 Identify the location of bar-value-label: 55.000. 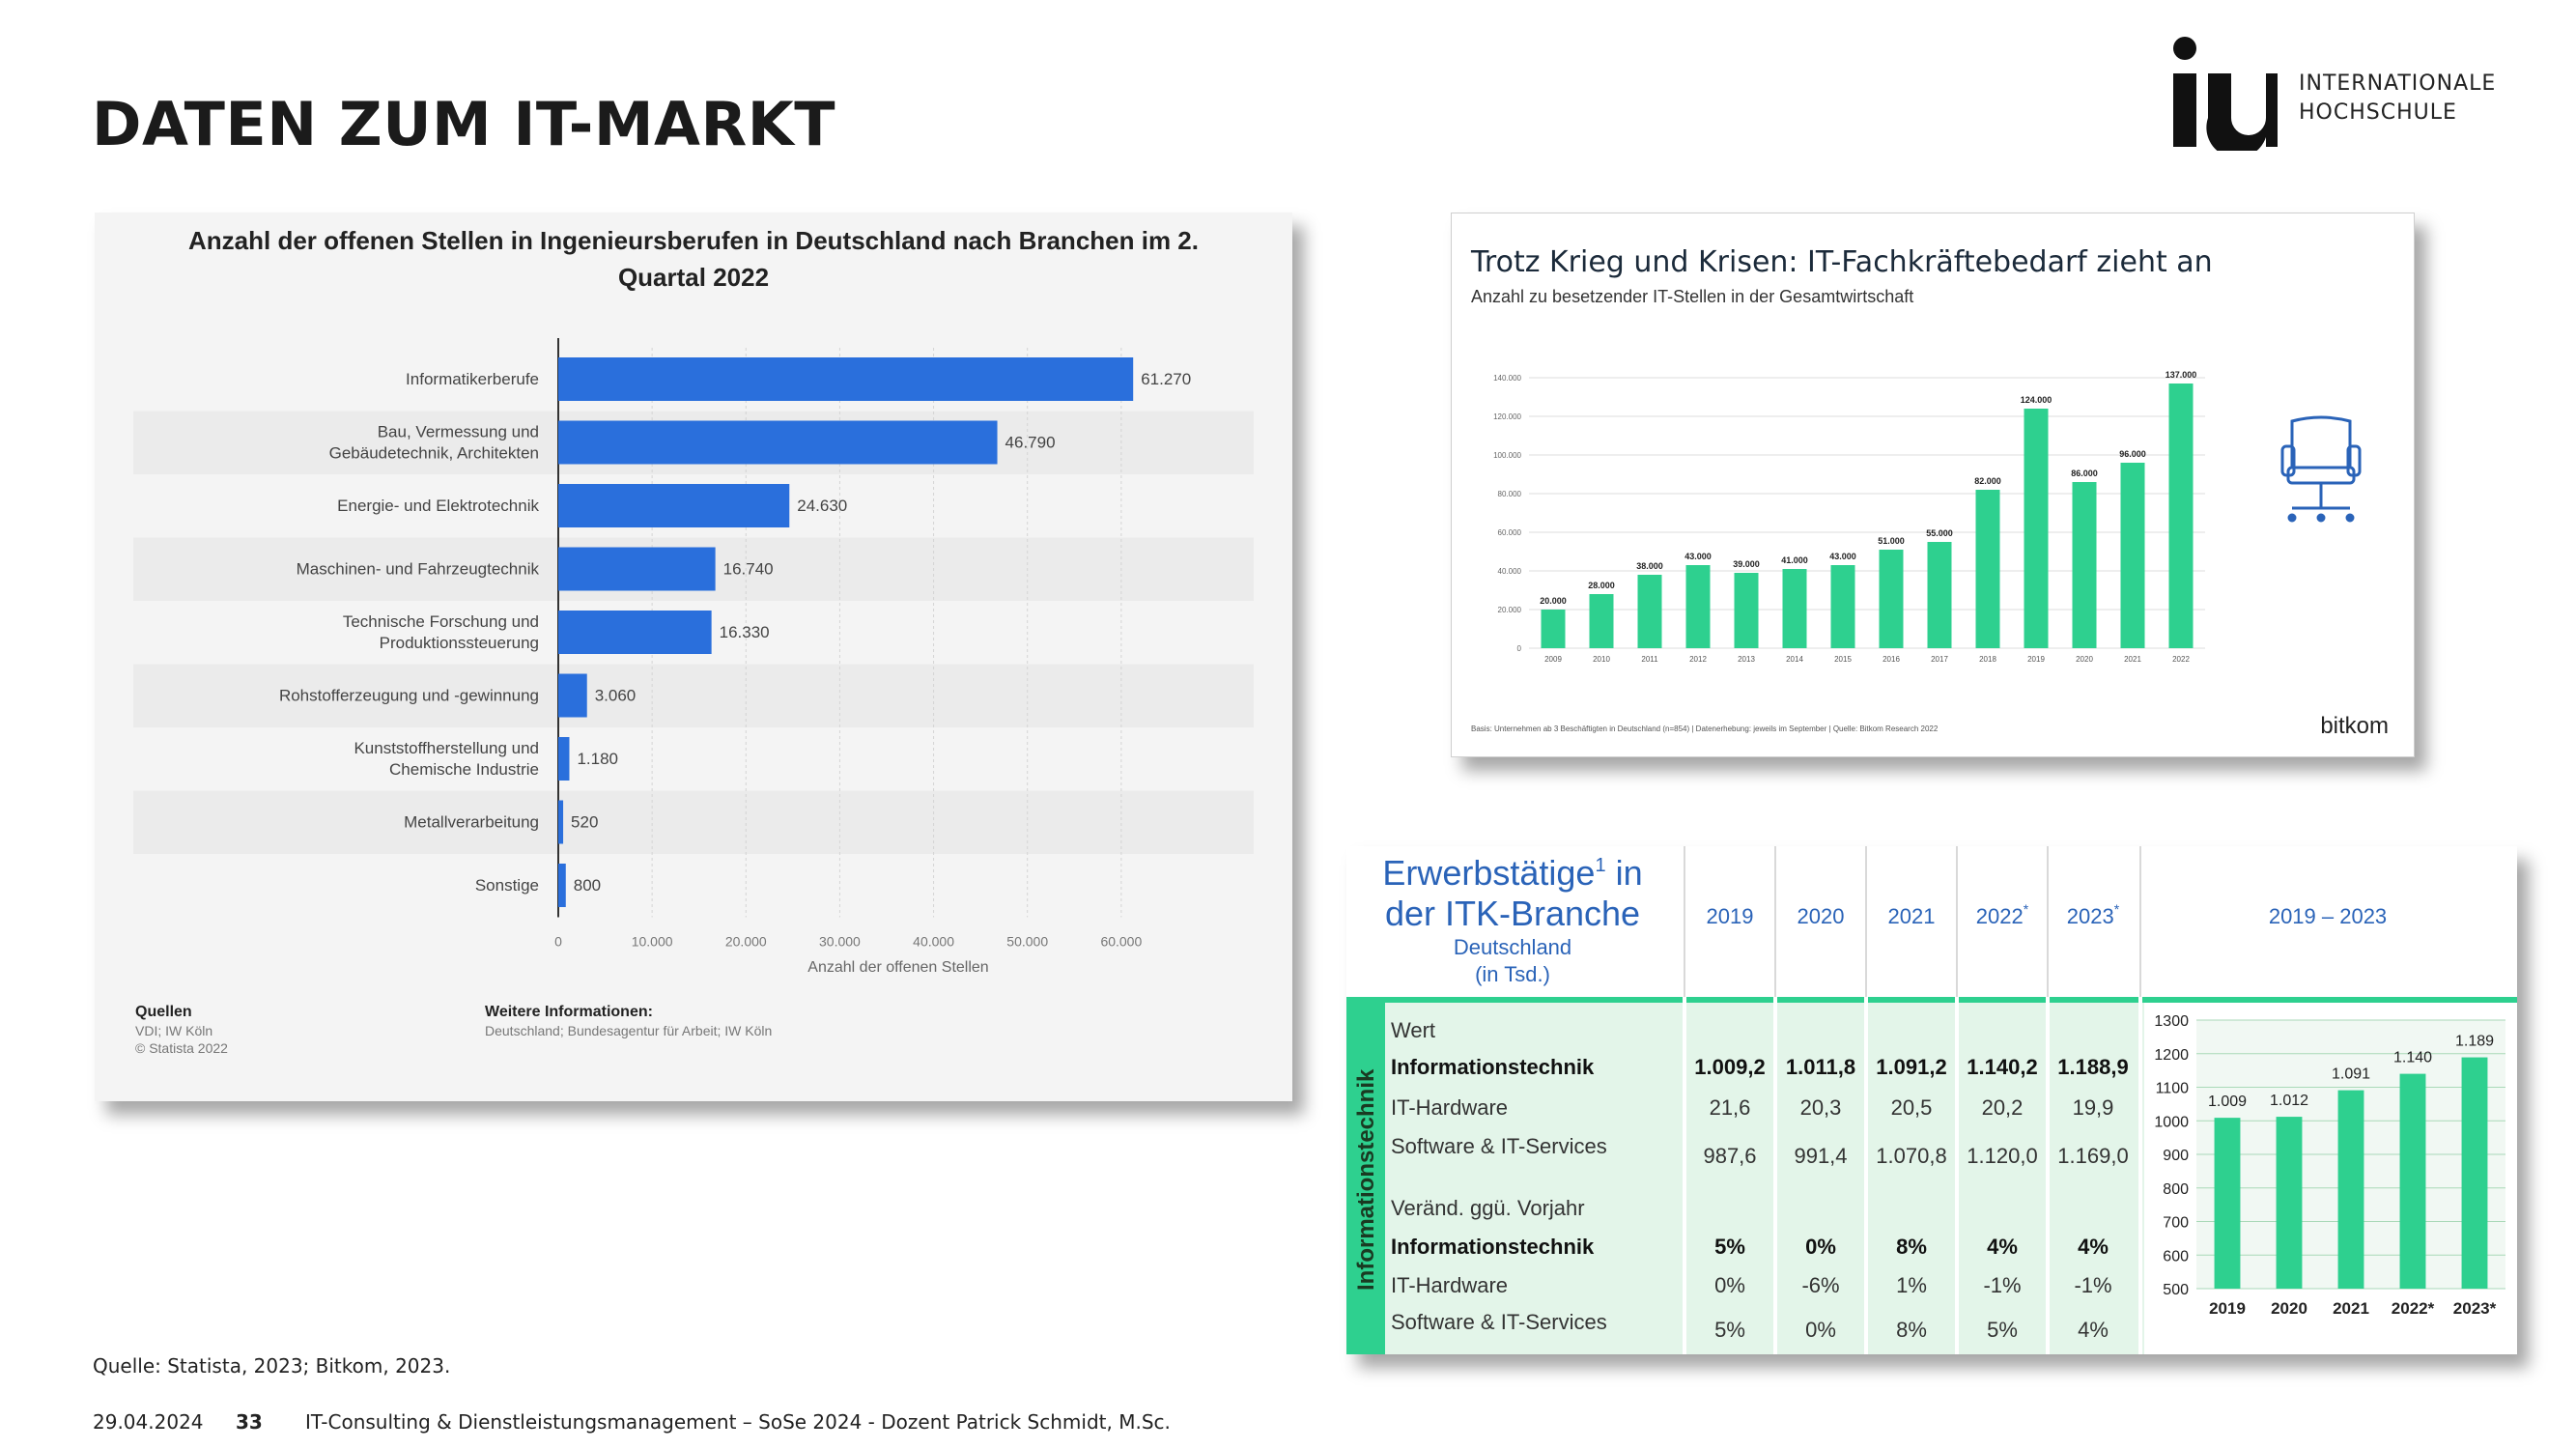
(1939, 533).